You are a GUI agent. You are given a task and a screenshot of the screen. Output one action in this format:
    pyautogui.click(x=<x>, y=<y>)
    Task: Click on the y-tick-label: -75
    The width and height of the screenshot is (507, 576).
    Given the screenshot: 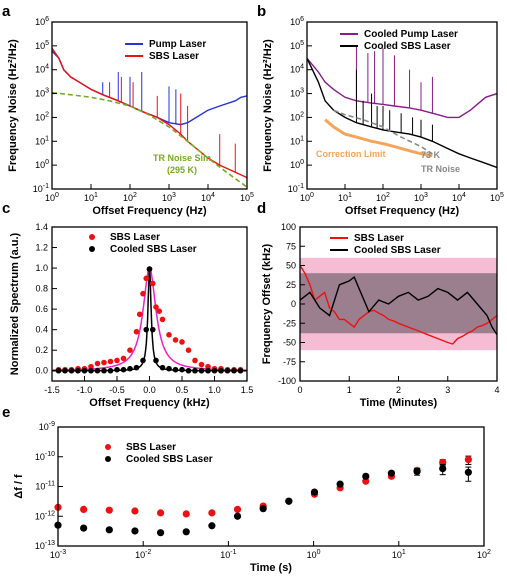 What is the action you would take?
    pyautogui.click(x=289, y=362)
    